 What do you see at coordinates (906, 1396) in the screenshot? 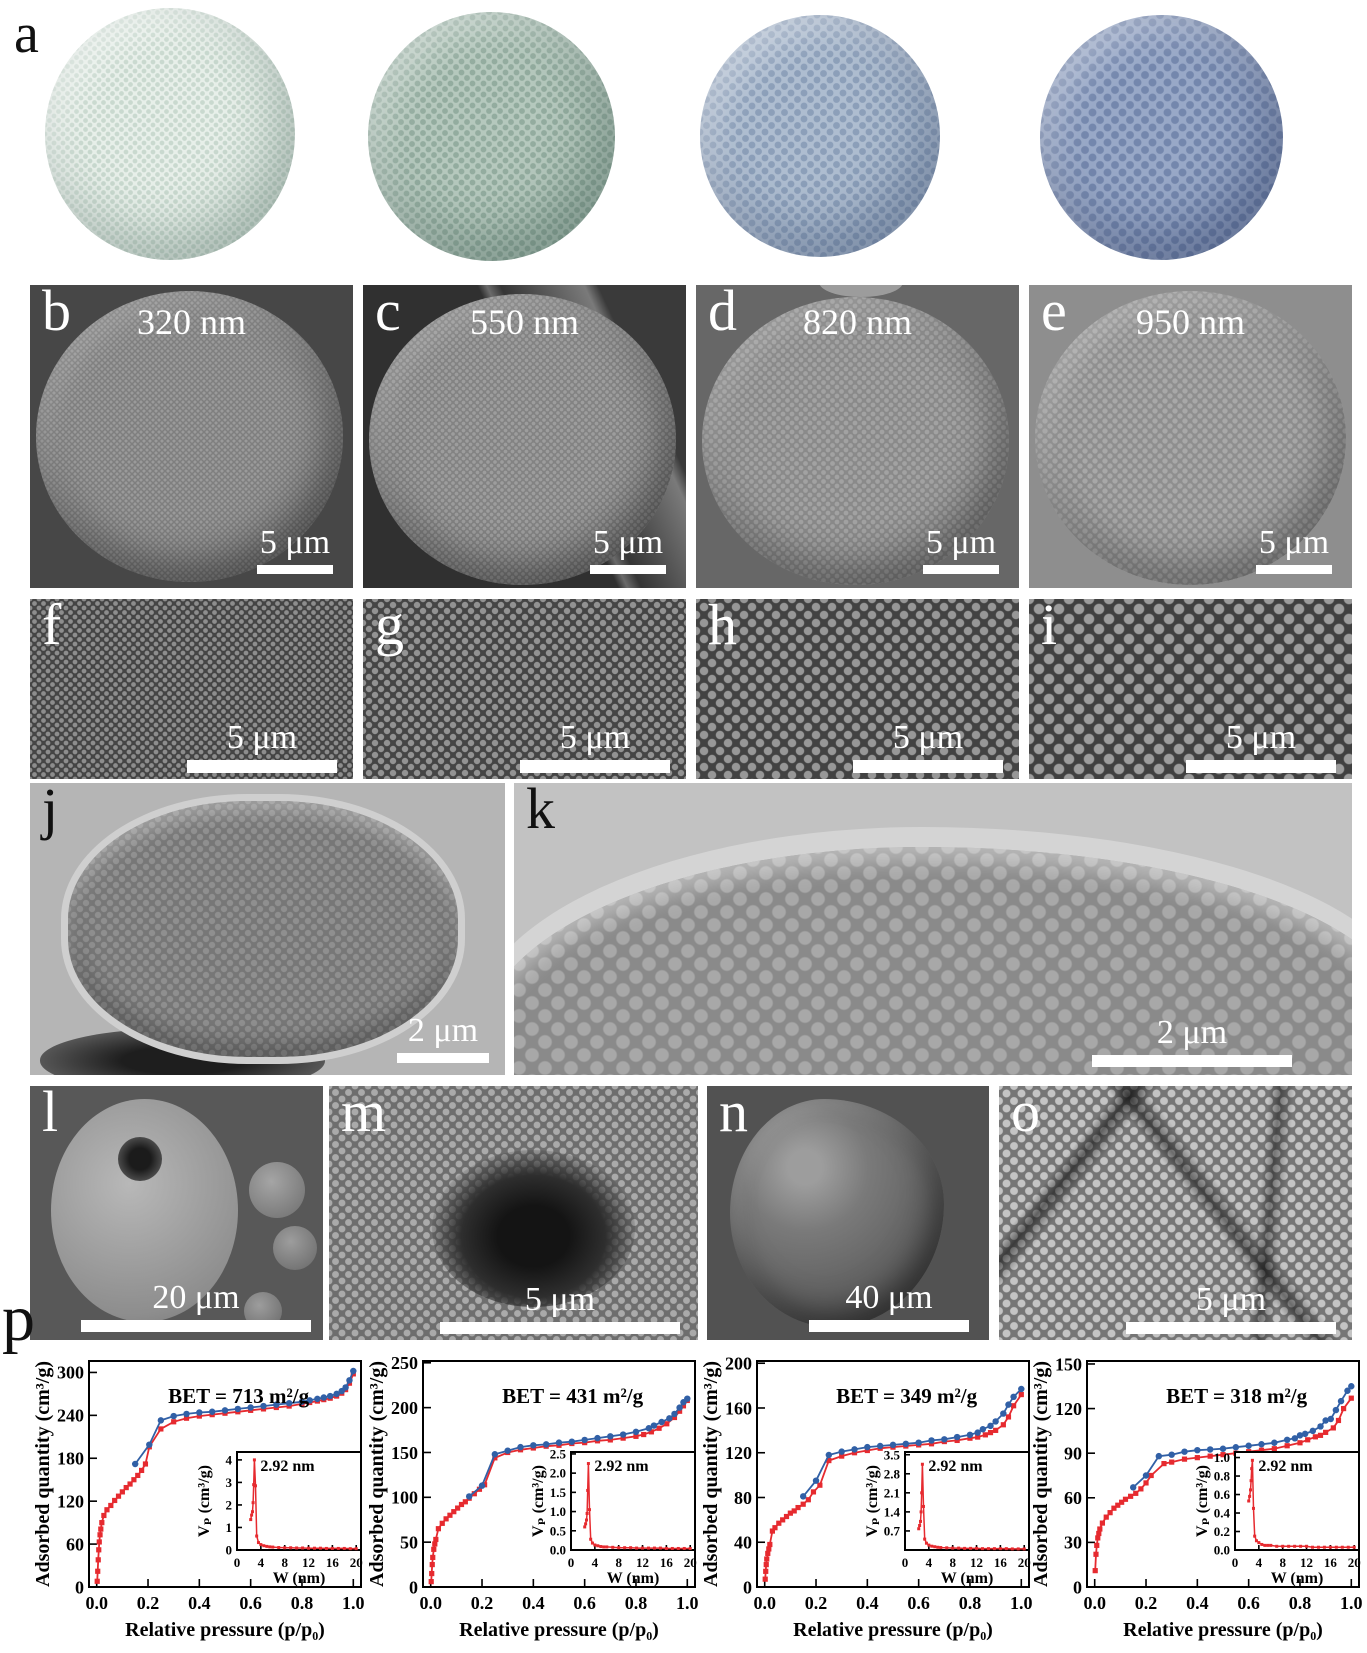
I see `svg-text: BET = 349 m²/g` at bounding box center [906, 1396].